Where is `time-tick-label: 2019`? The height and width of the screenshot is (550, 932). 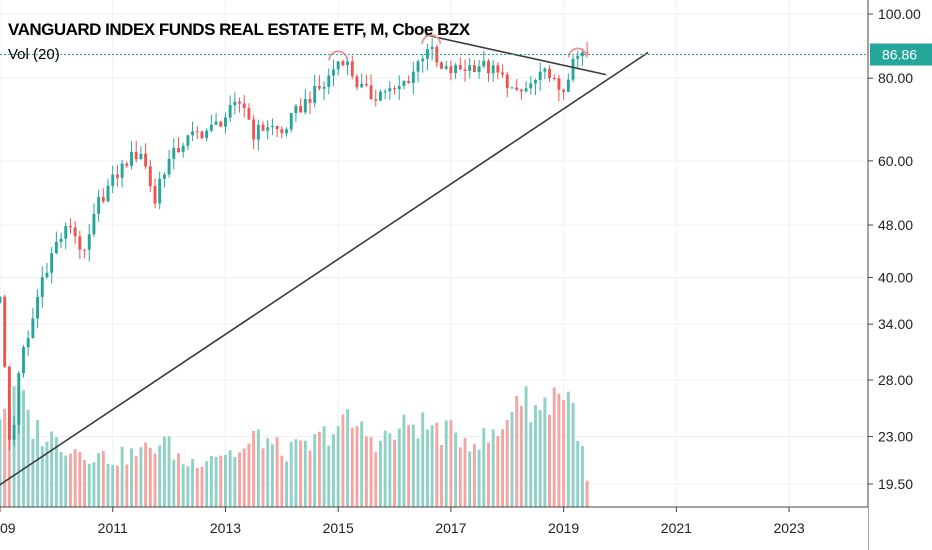
time-tick-label: 2019 is located at coordinates (563, 528).